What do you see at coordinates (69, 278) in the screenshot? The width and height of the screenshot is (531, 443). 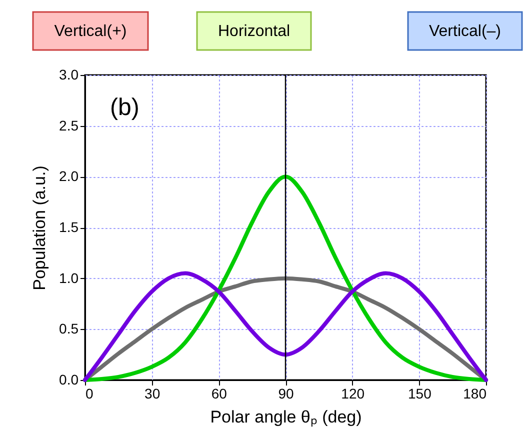 I see `y-tick-label: 1.0` at bounding box center [69, 278].